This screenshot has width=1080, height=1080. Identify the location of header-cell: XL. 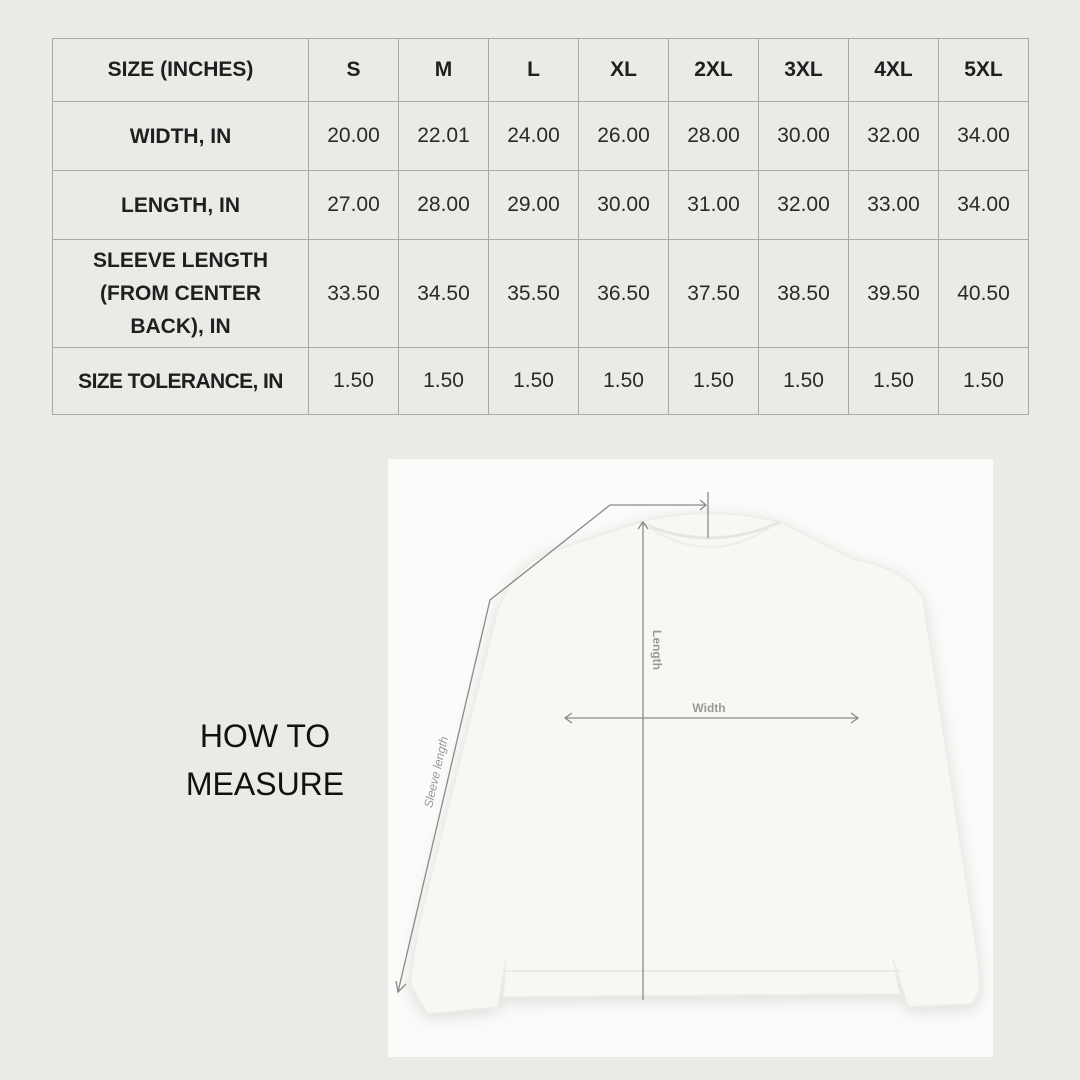
(623, 70).